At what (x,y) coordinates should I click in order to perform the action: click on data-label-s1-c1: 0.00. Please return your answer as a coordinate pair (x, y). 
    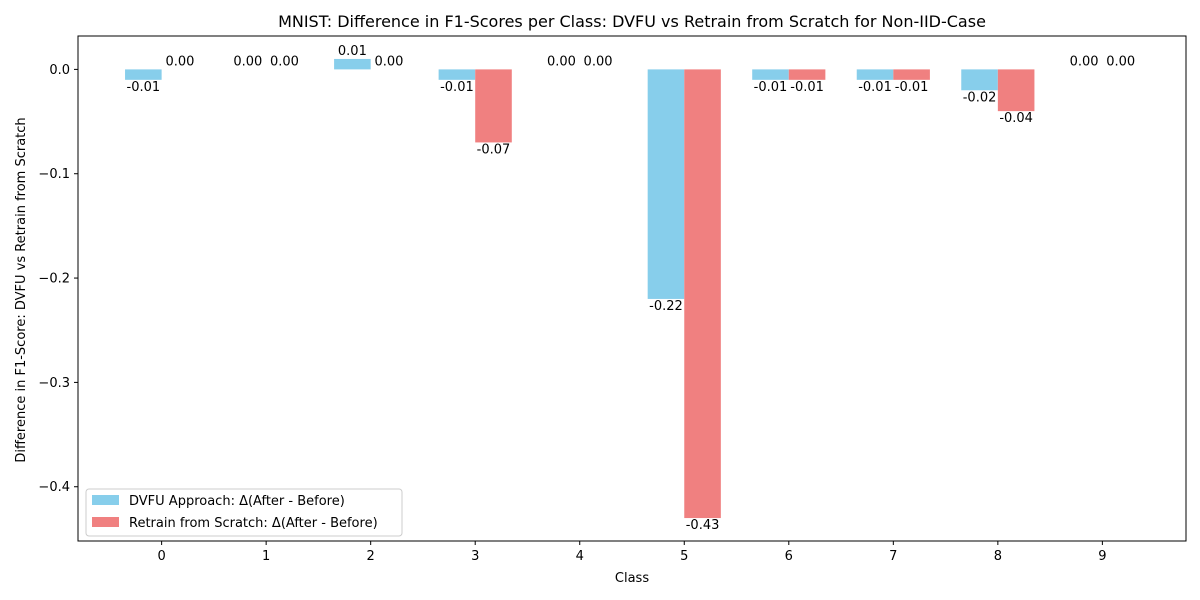
    Looking at the image, I should click on (284, 61).